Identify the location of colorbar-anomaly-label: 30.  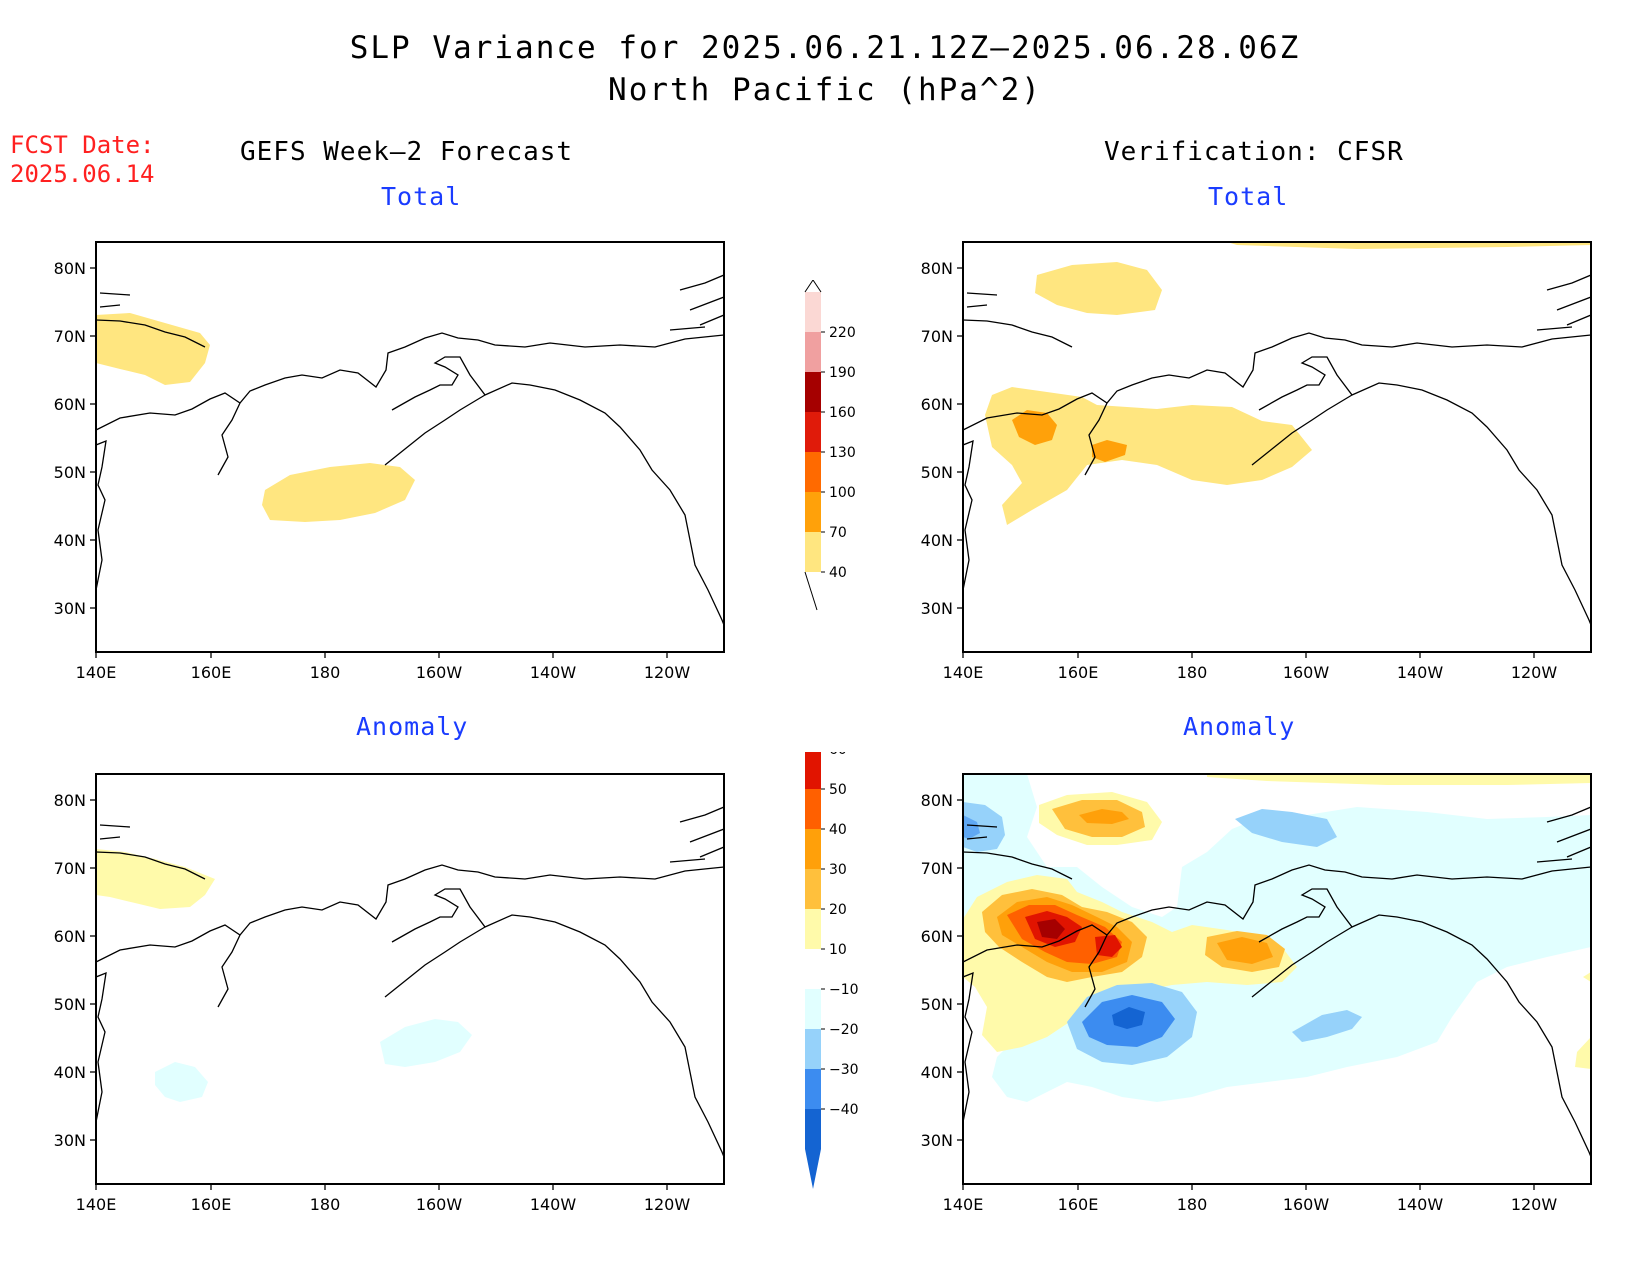
(838, 870).